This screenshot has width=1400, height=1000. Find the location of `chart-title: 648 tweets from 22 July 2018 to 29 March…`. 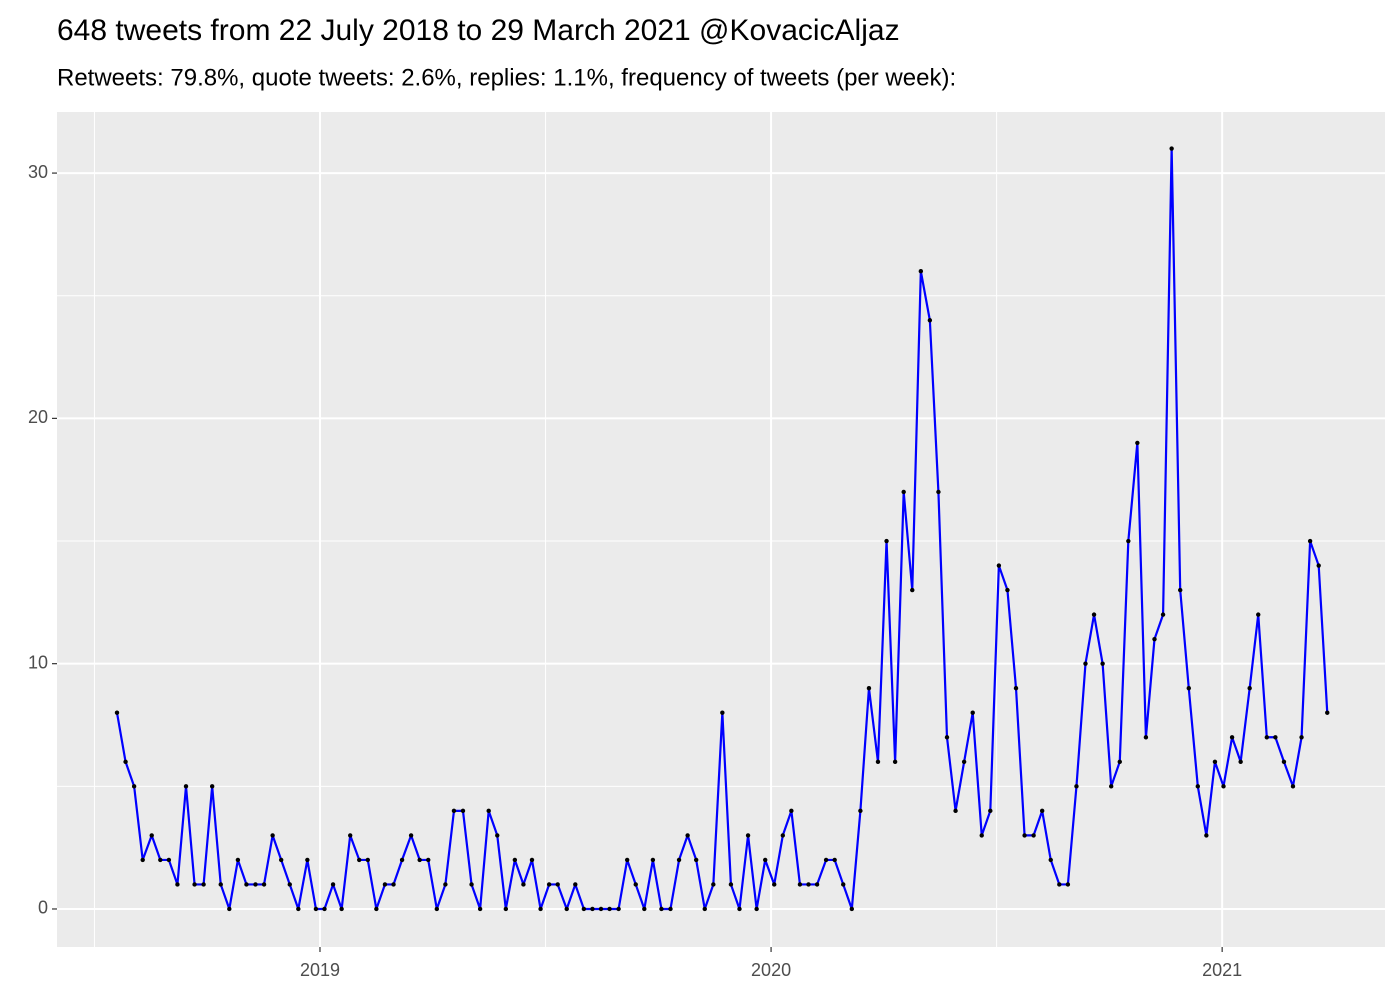

chart-title: 648 tweets from 22 July 2018 to 29 March… is located at coordinates (478, 30).